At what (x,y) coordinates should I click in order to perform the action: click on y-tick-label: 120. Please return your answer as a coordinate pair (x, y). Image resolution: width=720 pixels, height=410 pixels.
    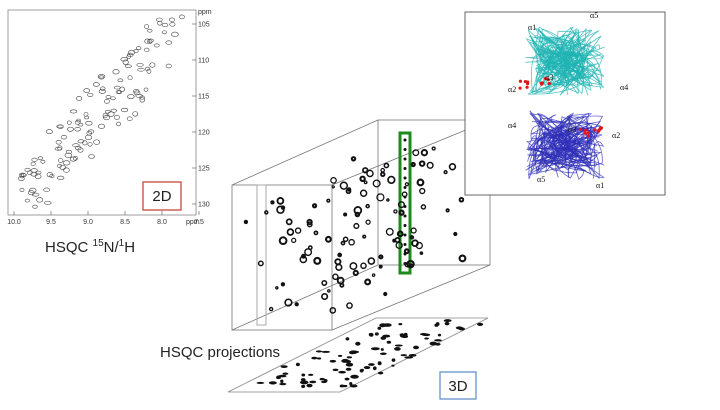
    Looking at the image, I should click on (204, 133).